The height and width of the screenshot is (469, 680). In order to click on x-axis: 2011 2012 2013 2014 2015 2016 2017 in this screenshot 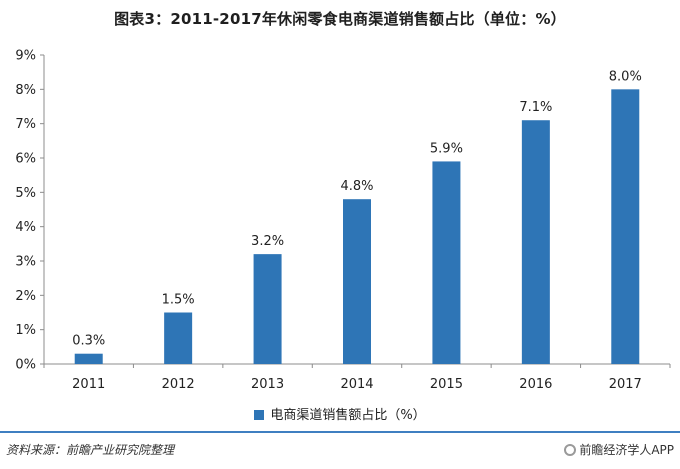, I will do `click(357, 377)`.